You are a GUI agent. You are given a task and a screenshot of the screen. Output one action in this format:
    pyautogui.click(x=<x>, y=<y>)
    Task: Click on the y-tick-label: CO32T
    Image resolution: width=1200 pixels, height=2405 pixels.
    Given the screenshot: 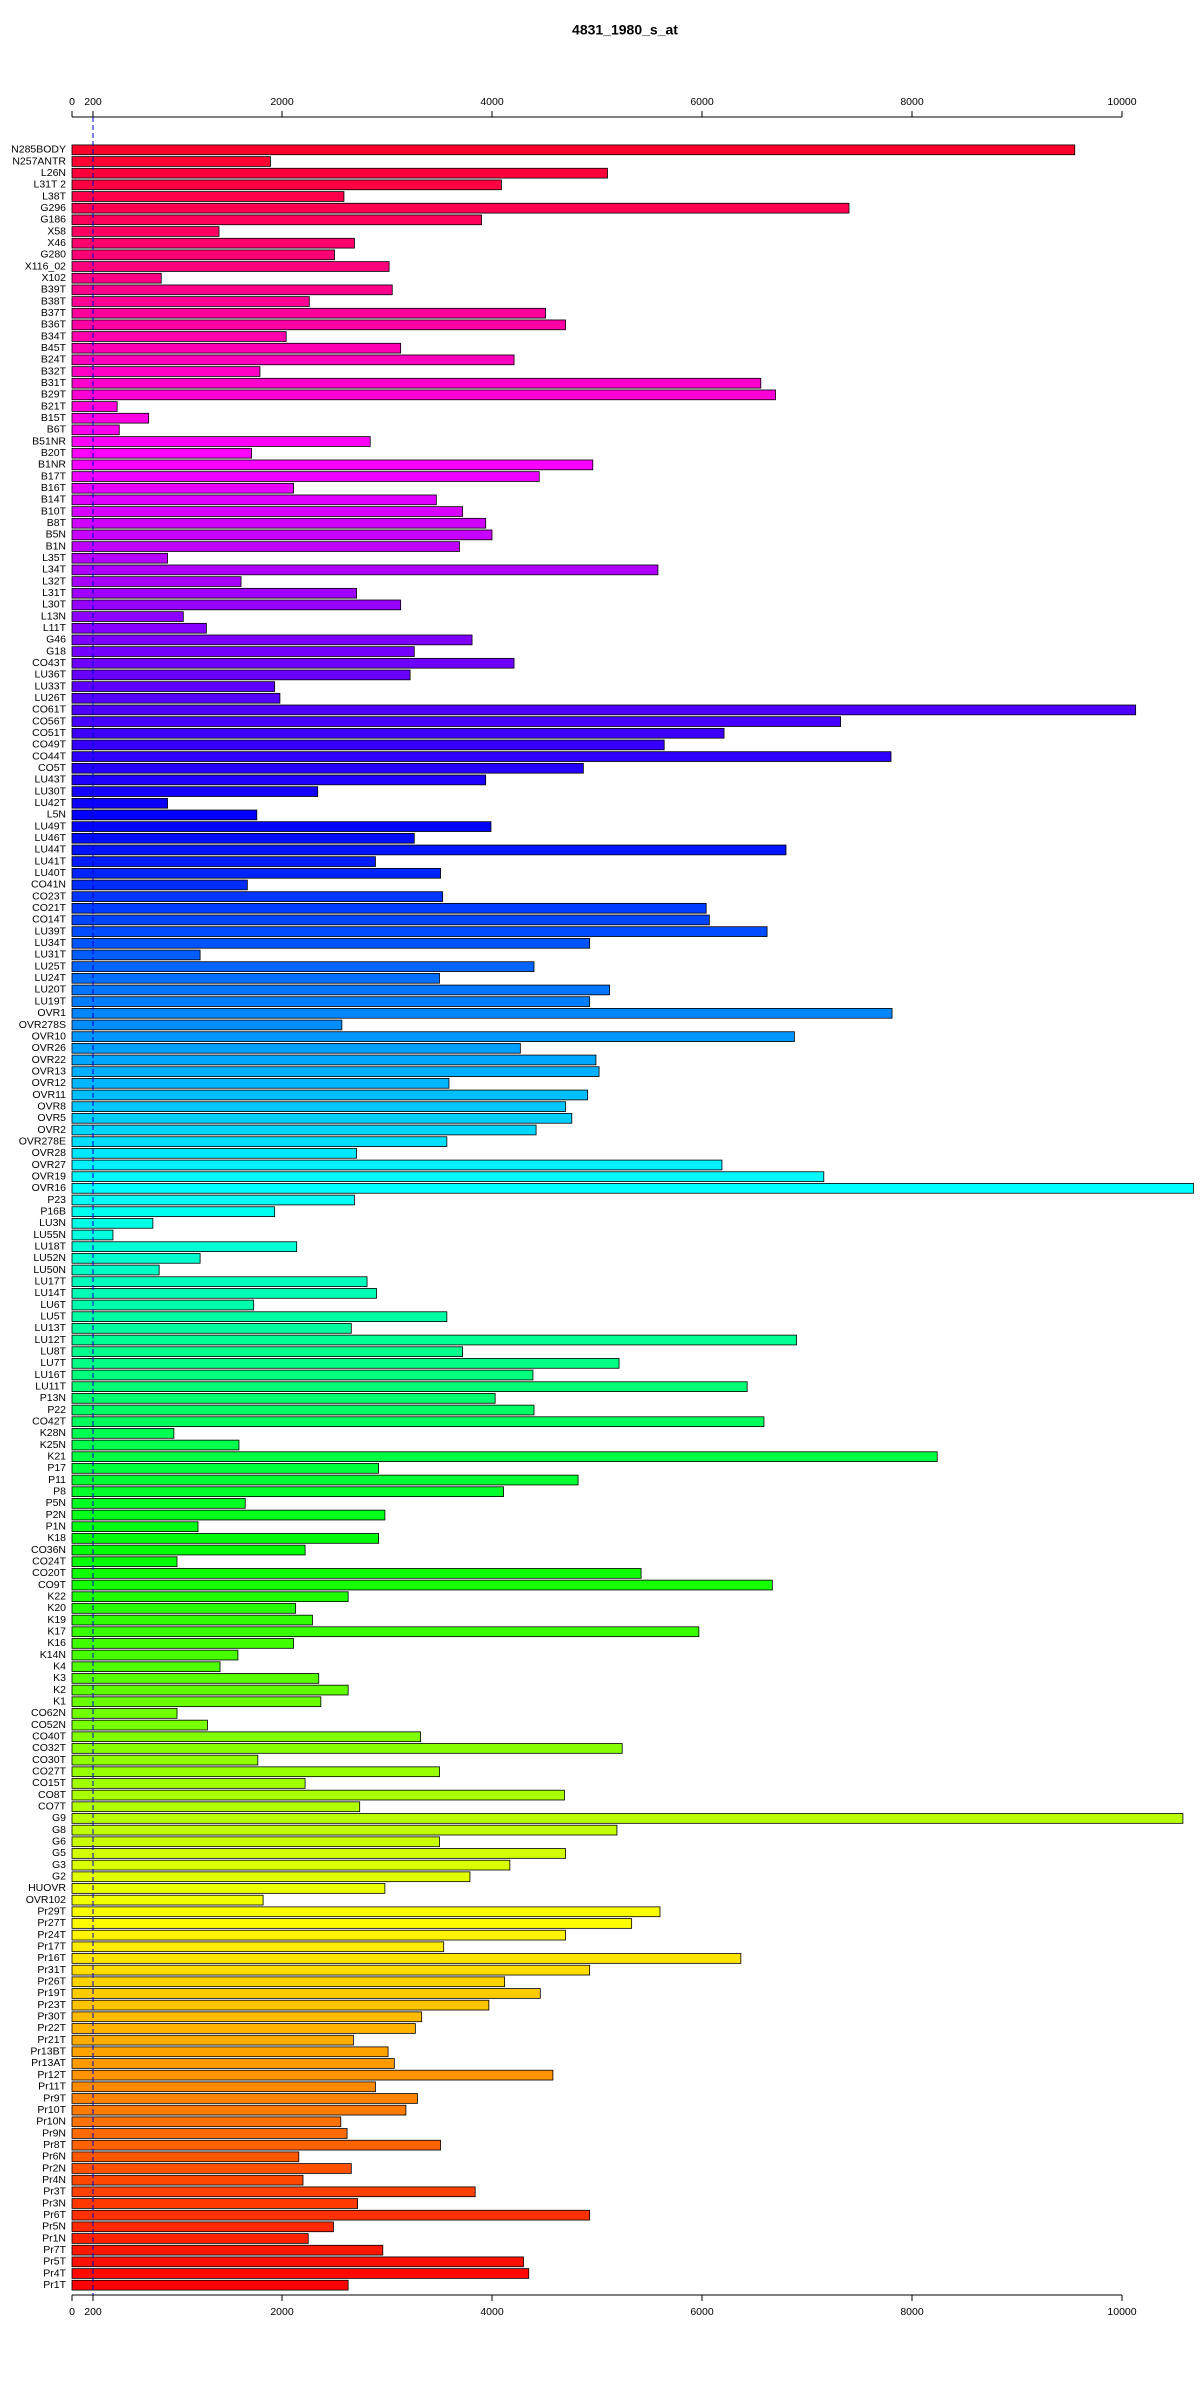 What is the action you would take?
    pyautogui.click(x=49, y=1748)
    